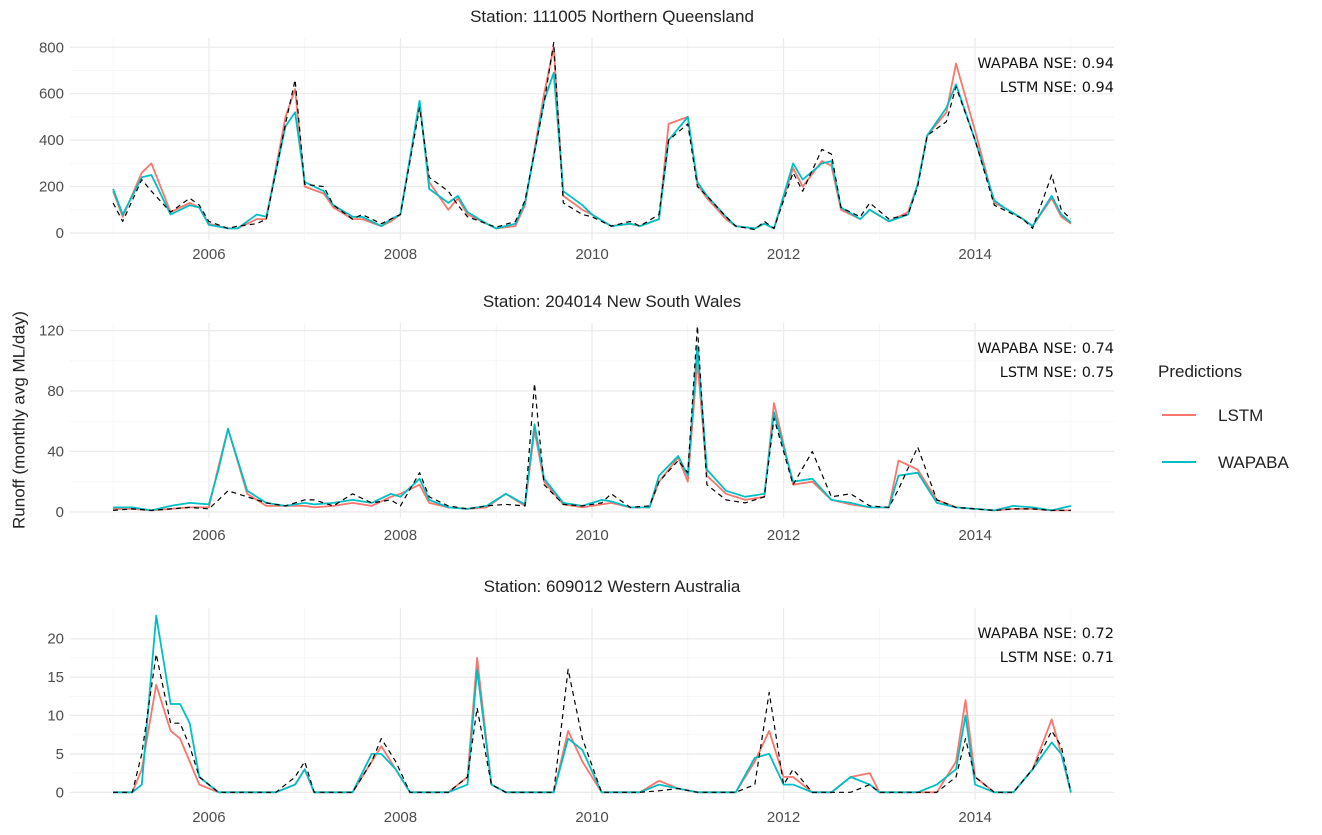  I want to click on series-line-lstm, so click(592, 435).